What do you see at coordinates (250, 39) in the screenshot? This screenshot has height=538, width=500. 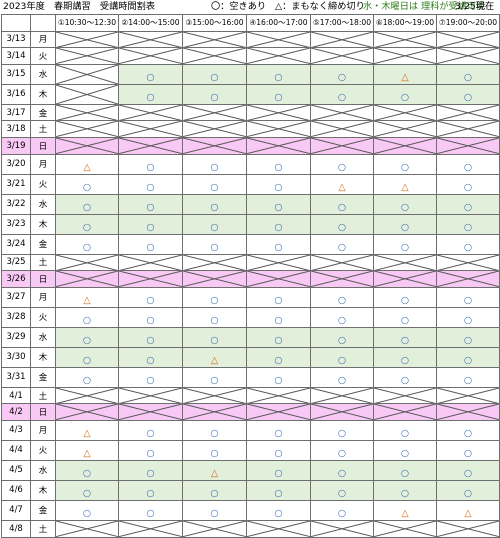 I see `schedule-row: 3/13 月` at bounding box center [250, 39].